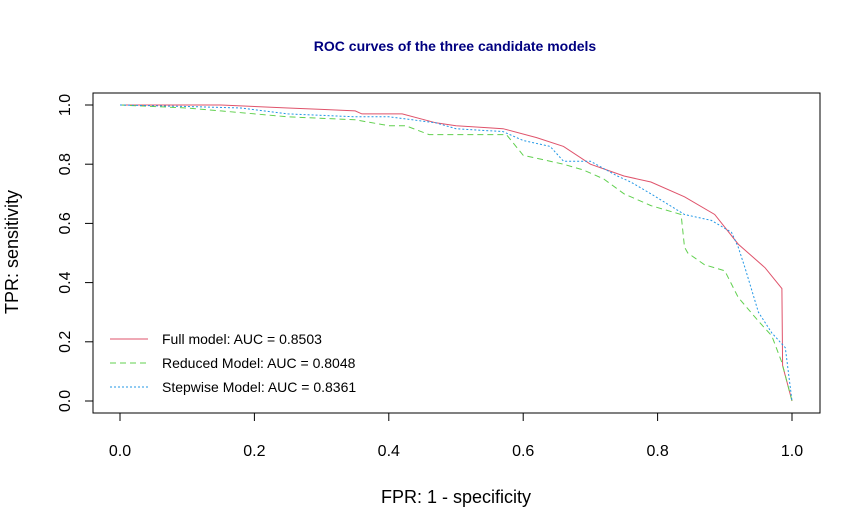 This screenshot has height=531, width=867. What do you see at coordinates (242, 339) in the screenshot?
I see `legend-label-1: Full model: AUC = 0.8503` at bounding box center [242, 339].